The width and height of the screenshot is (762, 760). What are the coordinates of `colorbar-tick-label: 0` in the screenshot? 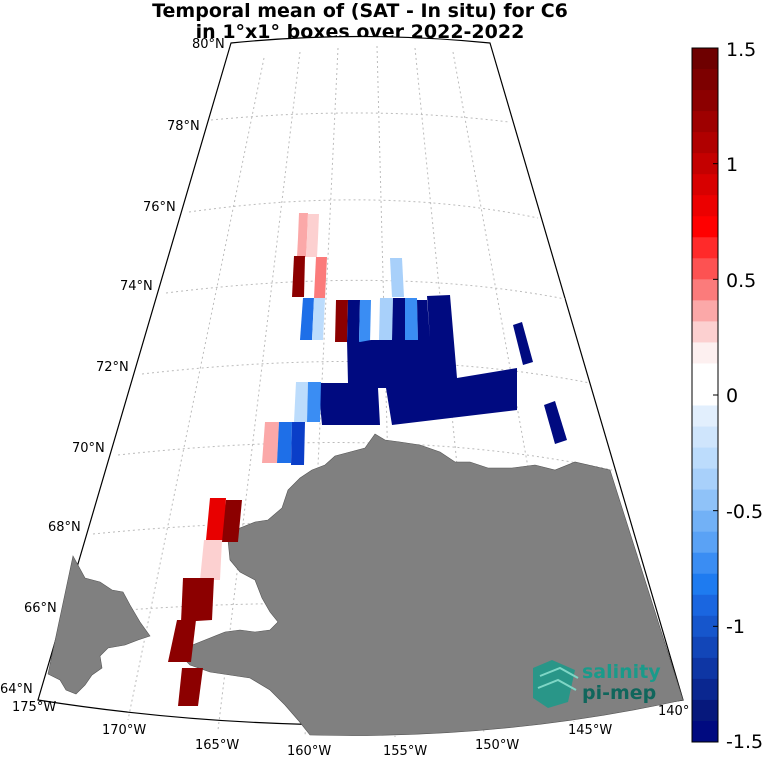 It's located at (732, 396).